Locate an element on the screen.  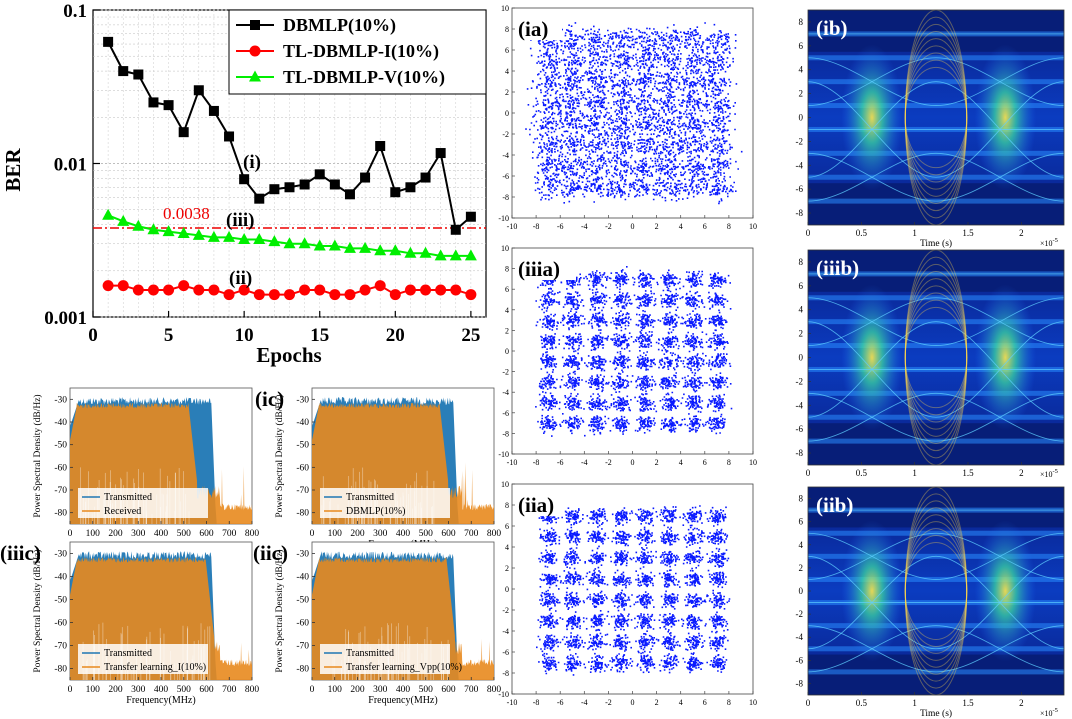
ber-xtick-label: 5 is located at coordinates (169, 335).